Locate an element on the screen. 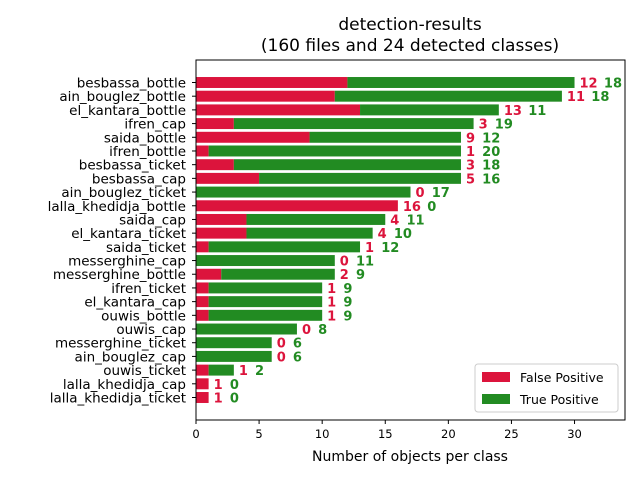 The image size is (640, 480). category-label: ifren_ticket is located at coordinates (148, 289).